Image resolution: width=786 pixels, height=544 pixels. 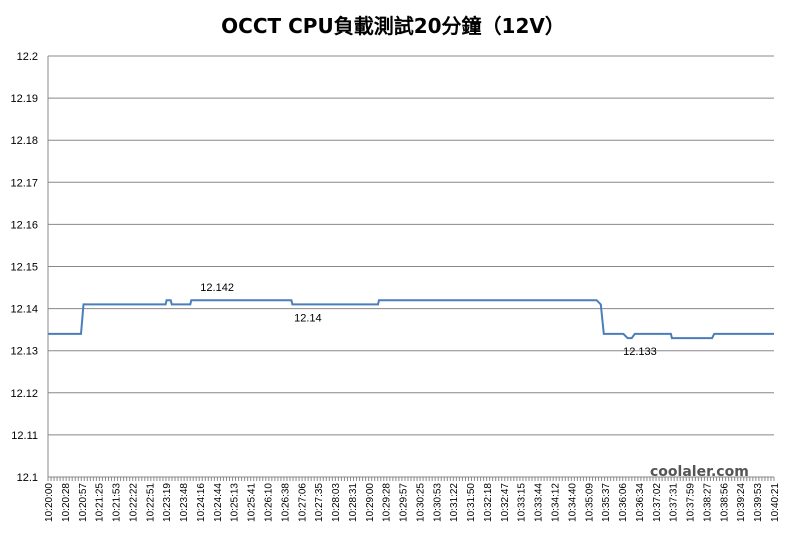 I want to click on x-tick-label: 10:21:25, so click(x=100, y=502).